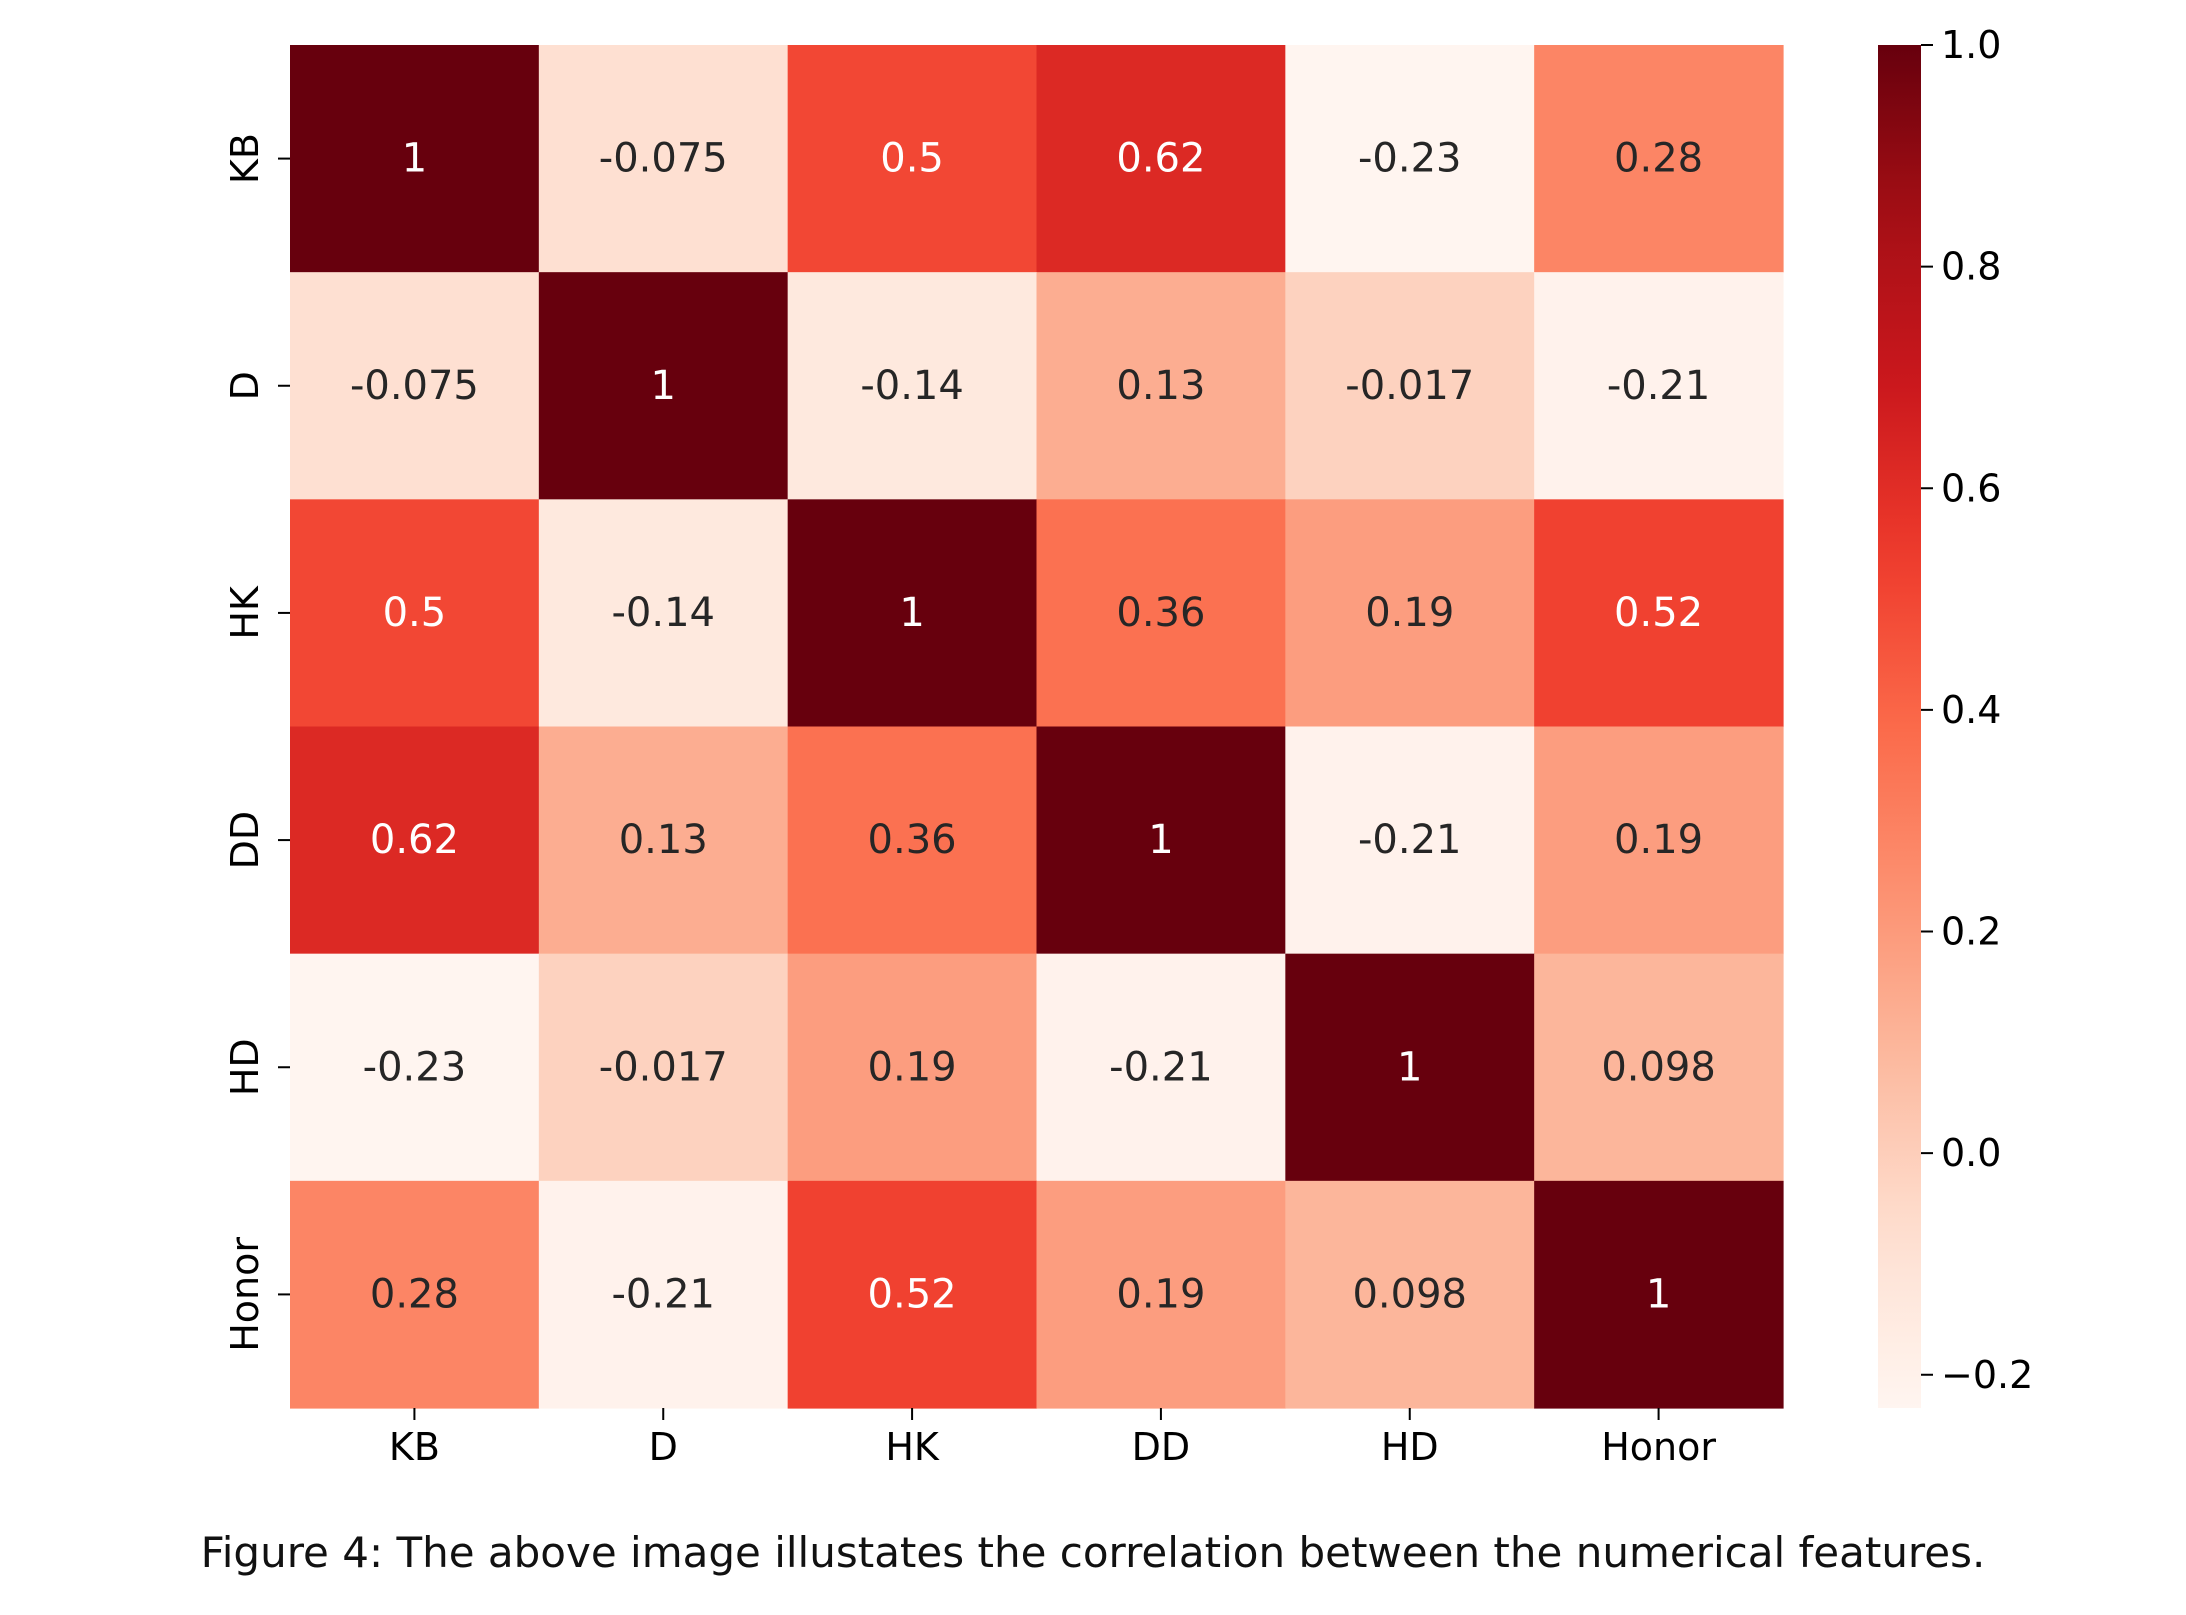 The height and width of the screenshot is (1615, 2186). Describe the element at coordinates (1971, 488) in the screenshot. I see `colorbar-tick-label: 0.6` at that location.